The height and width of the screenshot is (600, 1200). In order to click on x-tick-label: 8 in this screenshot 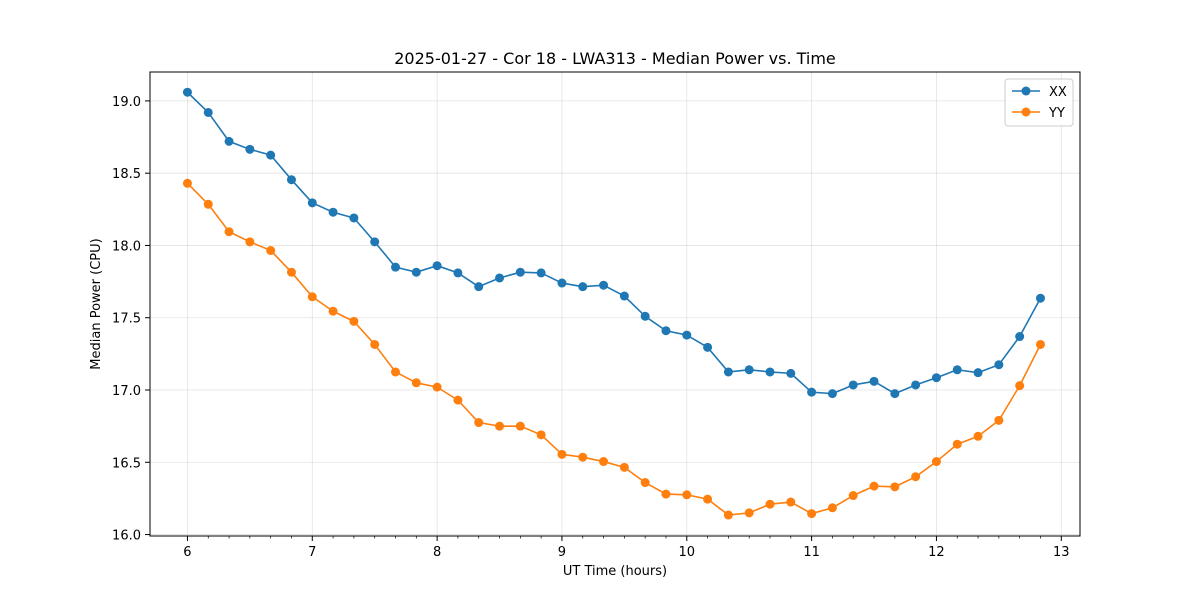, I will do `click(437, 552)`.